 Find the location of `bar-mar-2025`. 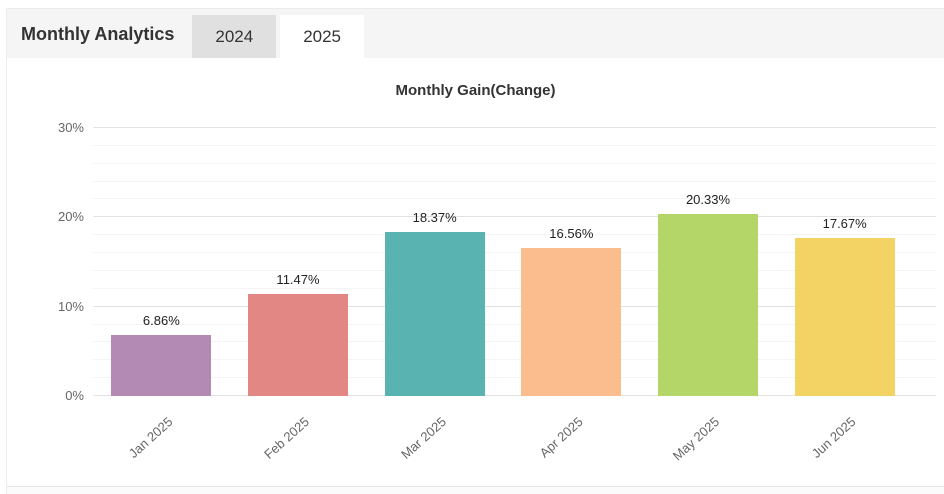

bar-mar-2025 is located at coordinates (434, 313).